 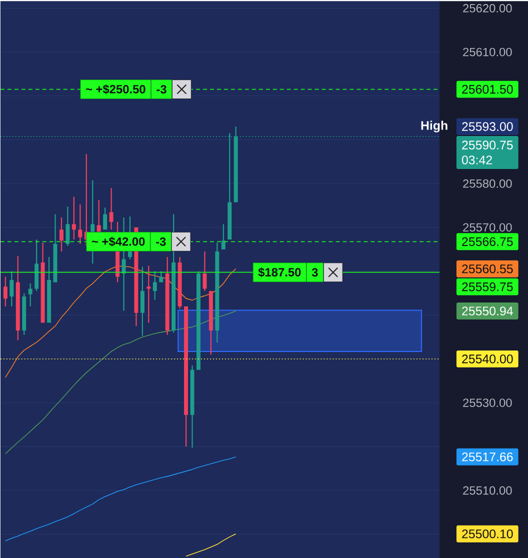 I want to click on annotation: 3, so click(x=315, y=272).